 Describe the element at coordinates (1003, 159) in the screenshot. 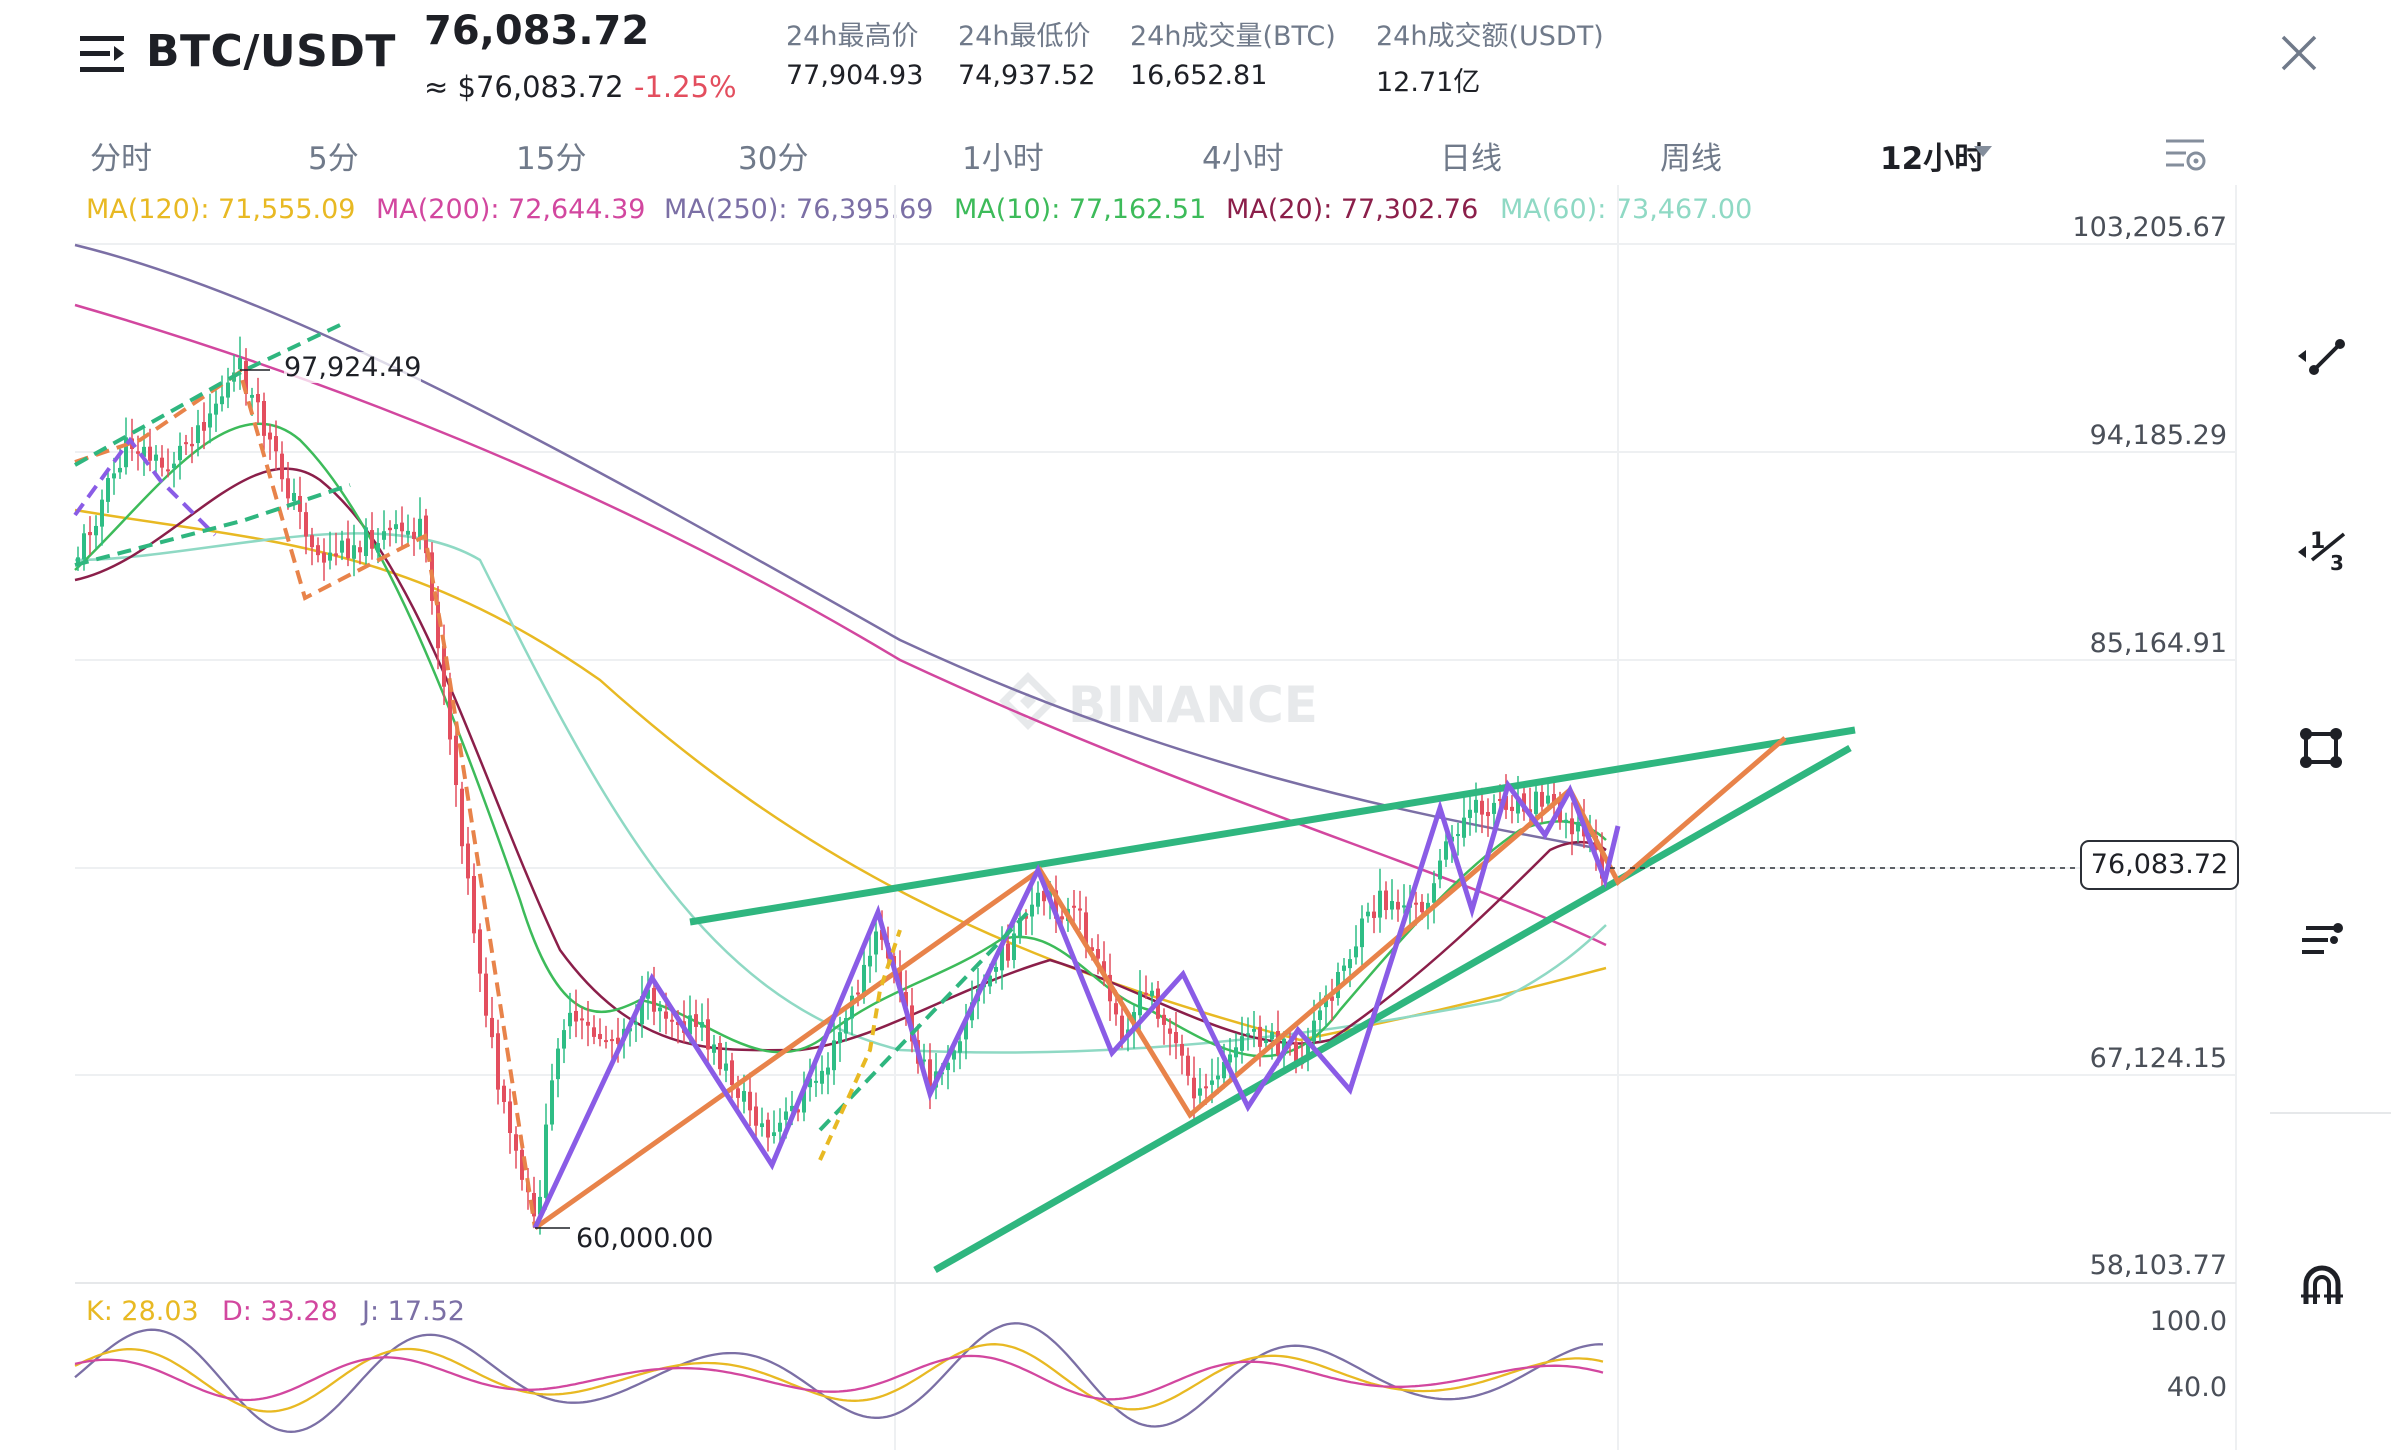

I see `tab-timeframe-1h: 1小时` at that location.